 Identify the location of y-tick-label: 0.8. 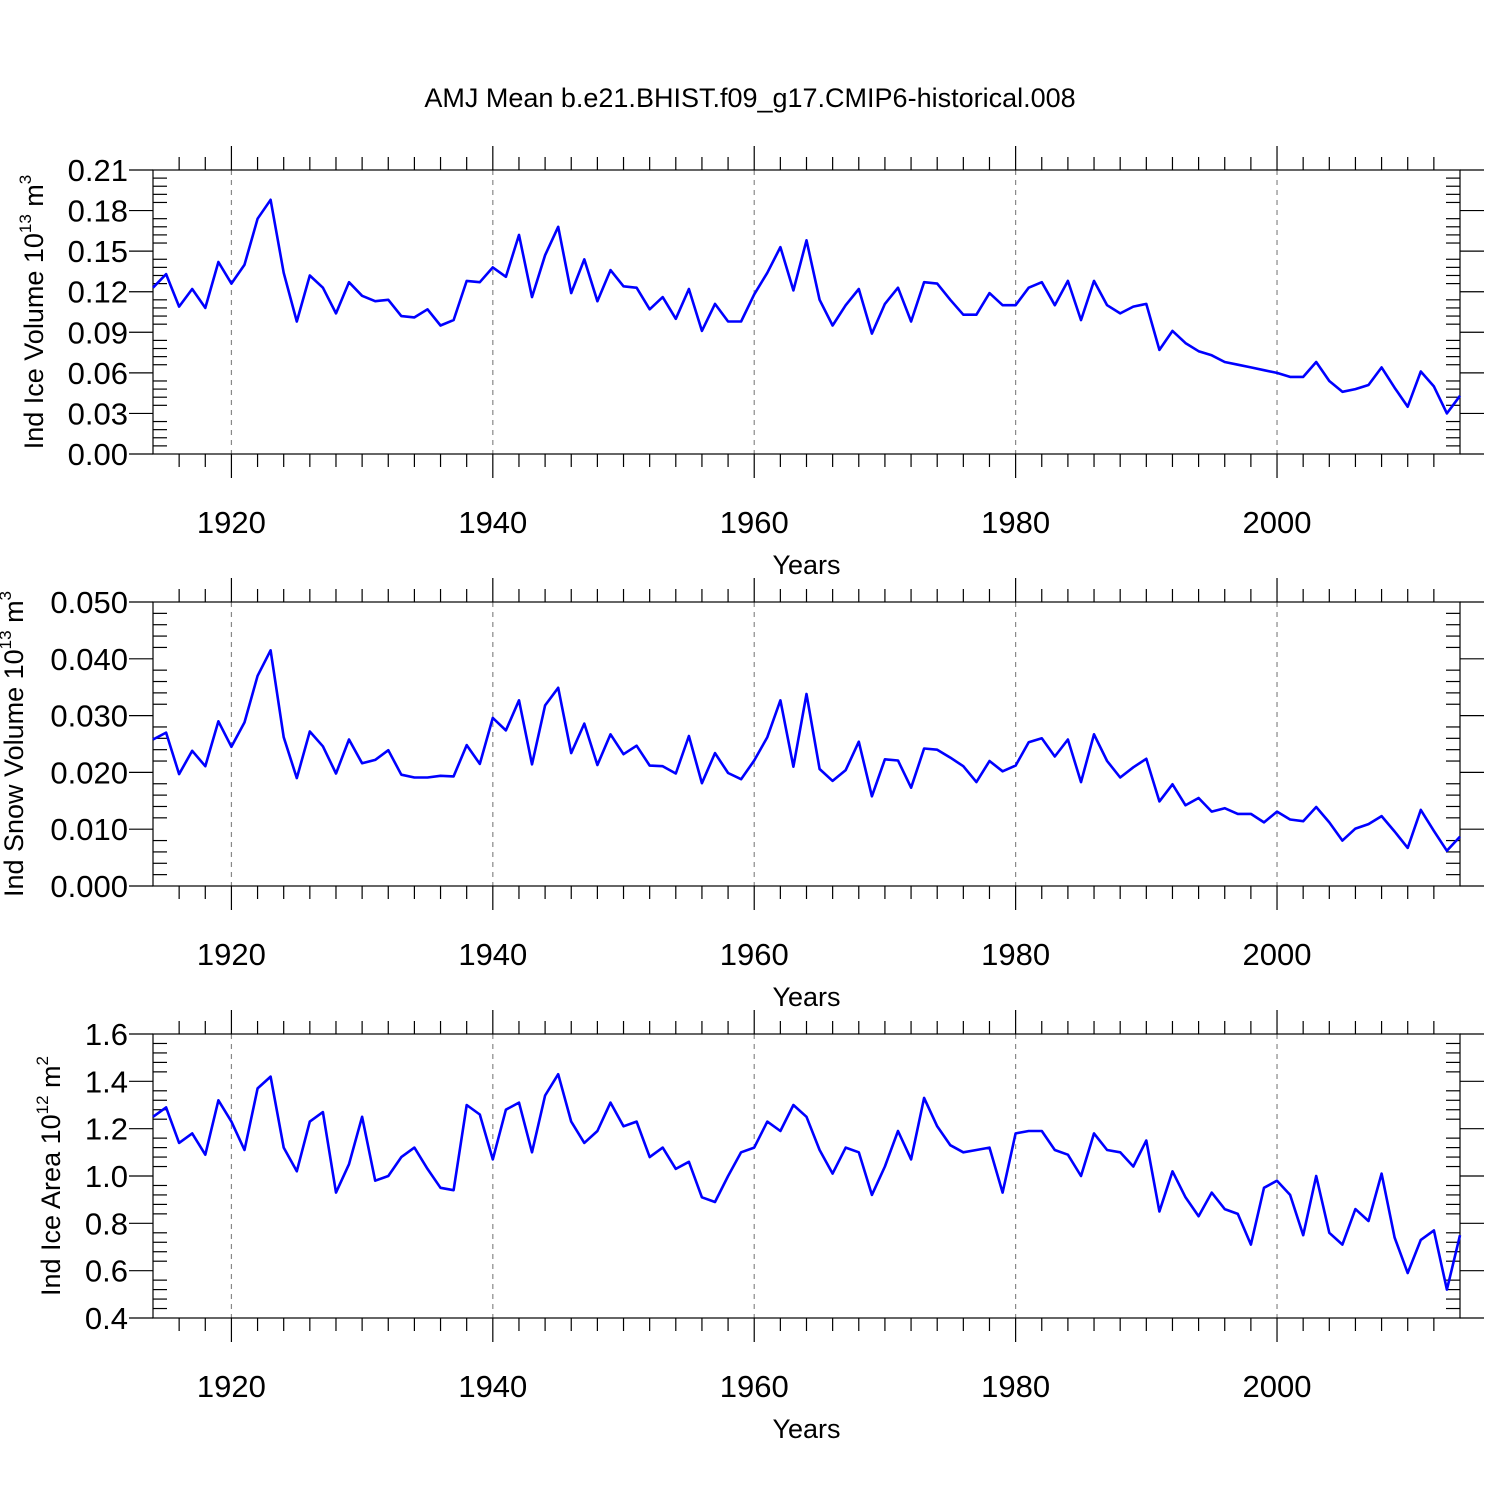
(106, 1223).